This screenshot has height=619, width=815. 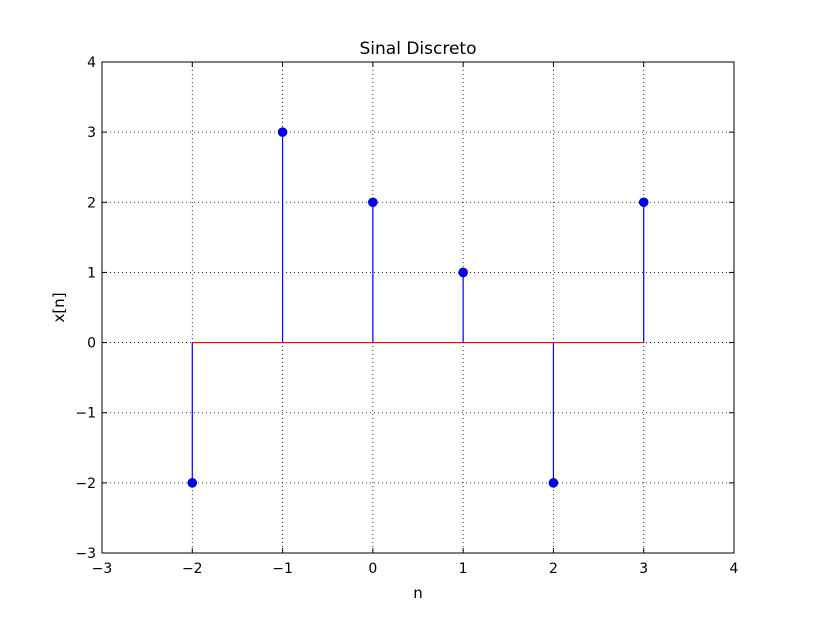 What do you see at coordinates (91, 63) in the screenshot?
I see `y-tick-label: 4` at bounding box center [91, 63].